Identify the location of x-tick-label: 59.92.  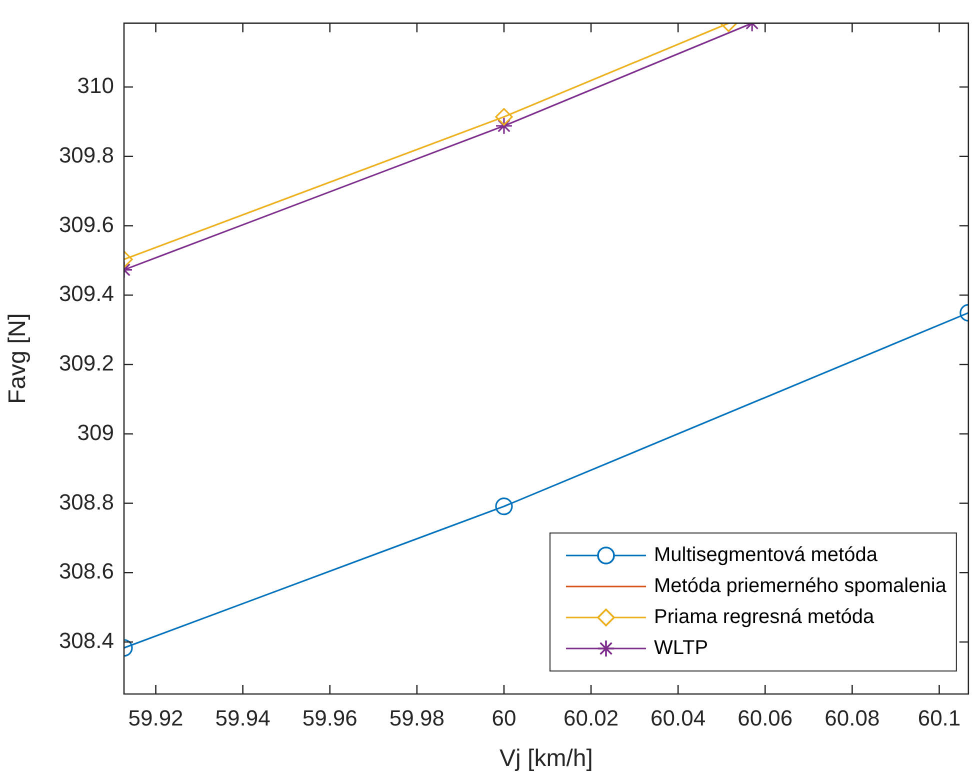
(156, 717).